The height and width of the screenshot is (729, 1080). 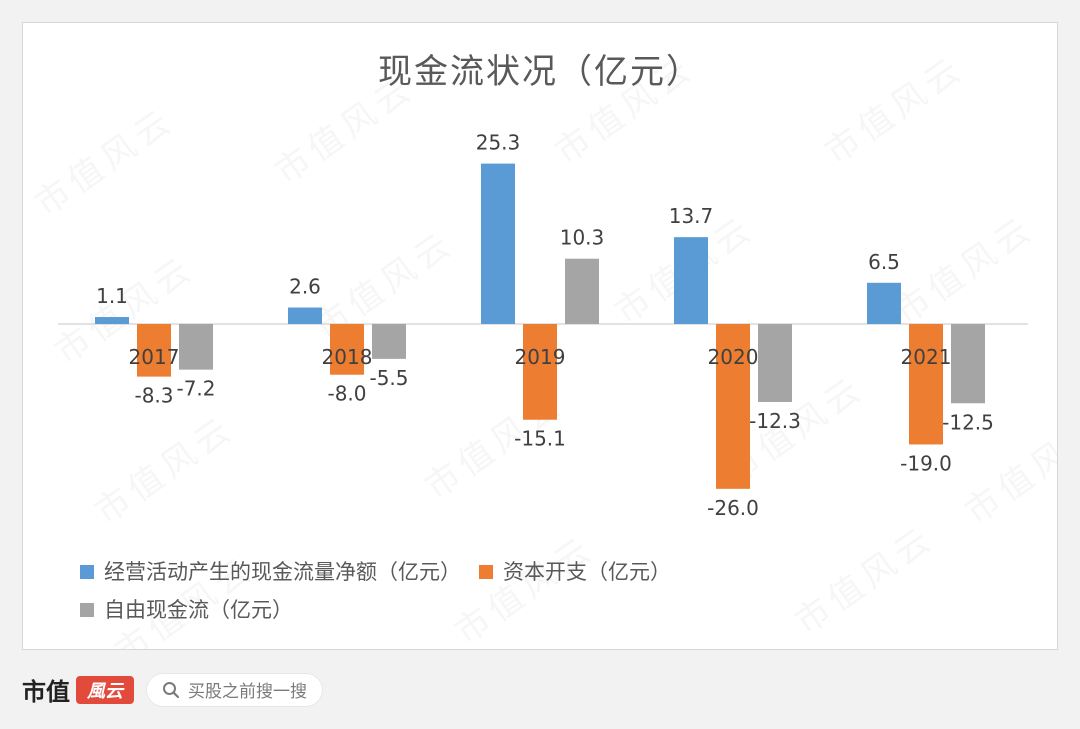 What do you see at coordinates (305, 287) in the screenshot?
I see `data-label-2018-series-0: 2.6` at bounding box center [305, 287].